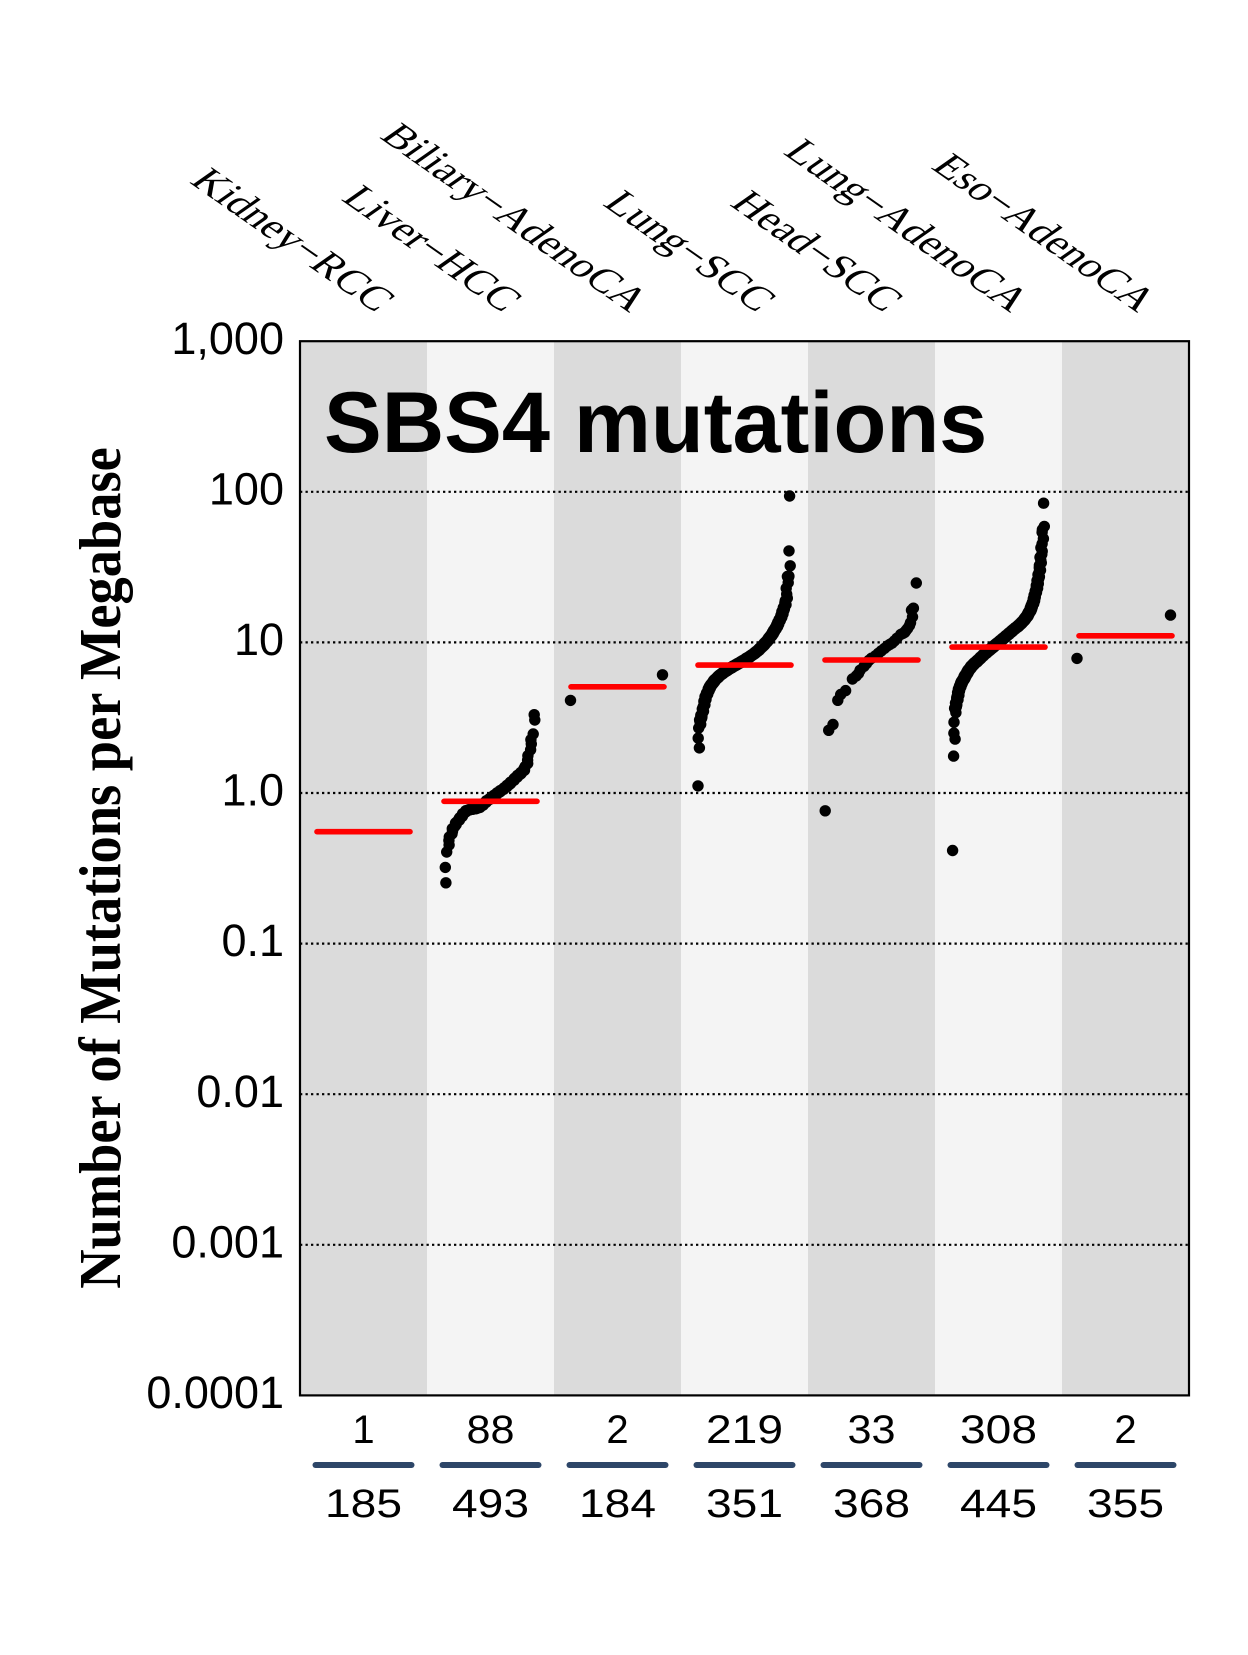  Describe the element at coordinates (363, 1430) in the screenshot. I see `svg-text: 1` at that location.